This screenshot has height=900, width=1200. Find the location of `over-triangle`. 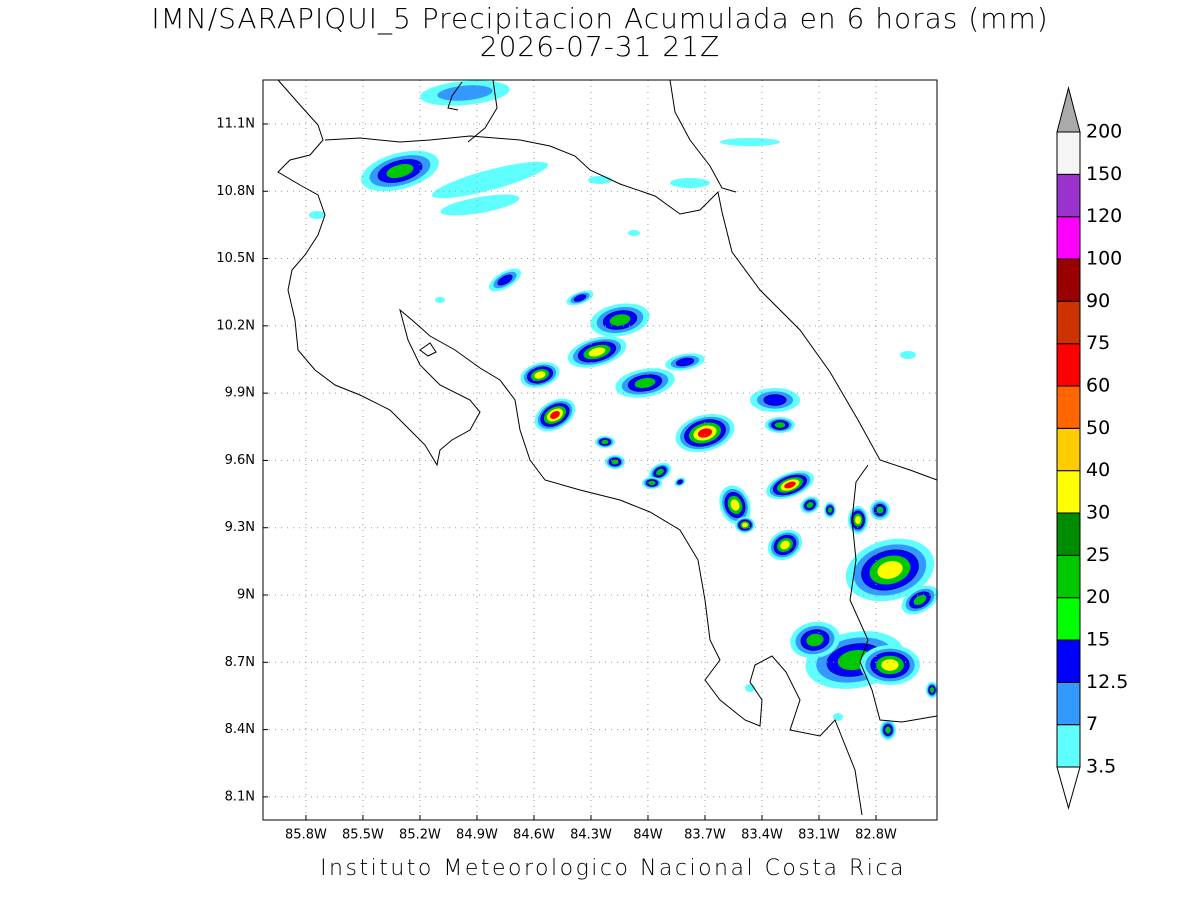

over-triangle is located at coordinates (1068, 109).